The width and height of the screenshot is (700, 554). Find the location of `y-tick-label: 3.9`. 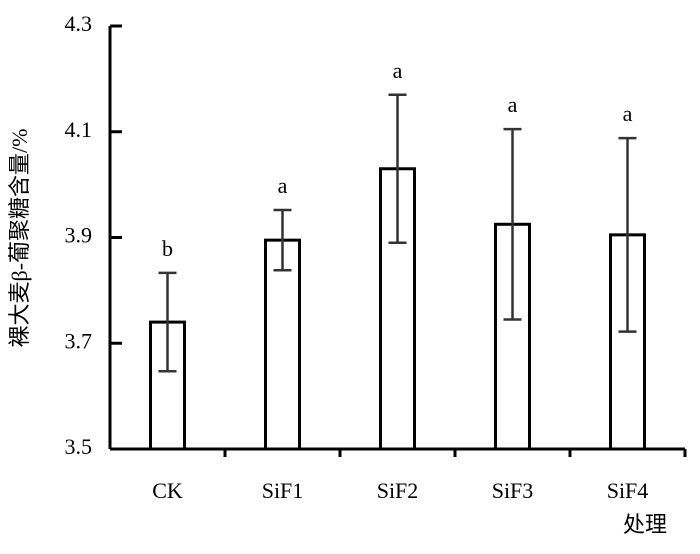

y-tick-label: 3.9 is located at coordinates (79, 235).